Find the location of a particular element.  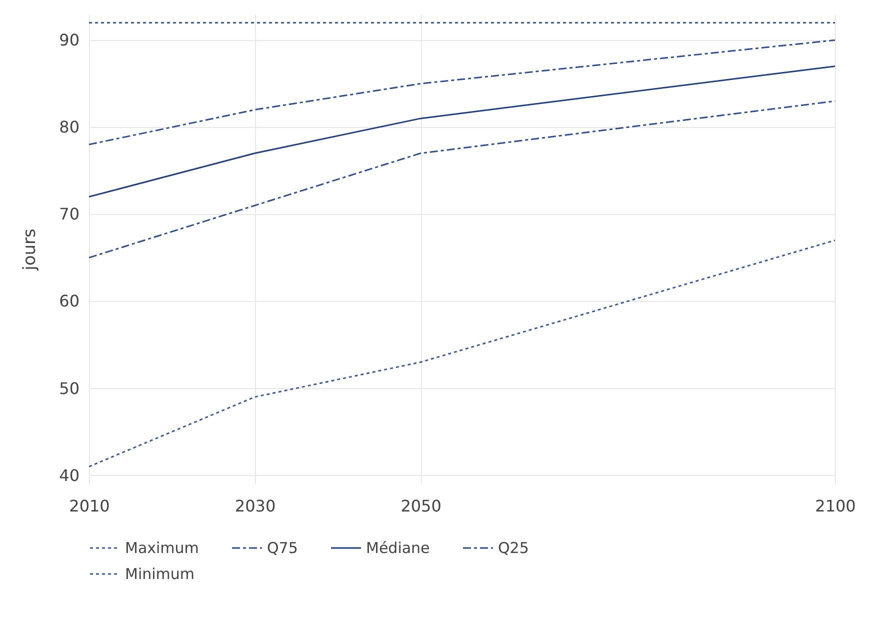

y-tick-label: 70 is located at coordinates (69, 214).